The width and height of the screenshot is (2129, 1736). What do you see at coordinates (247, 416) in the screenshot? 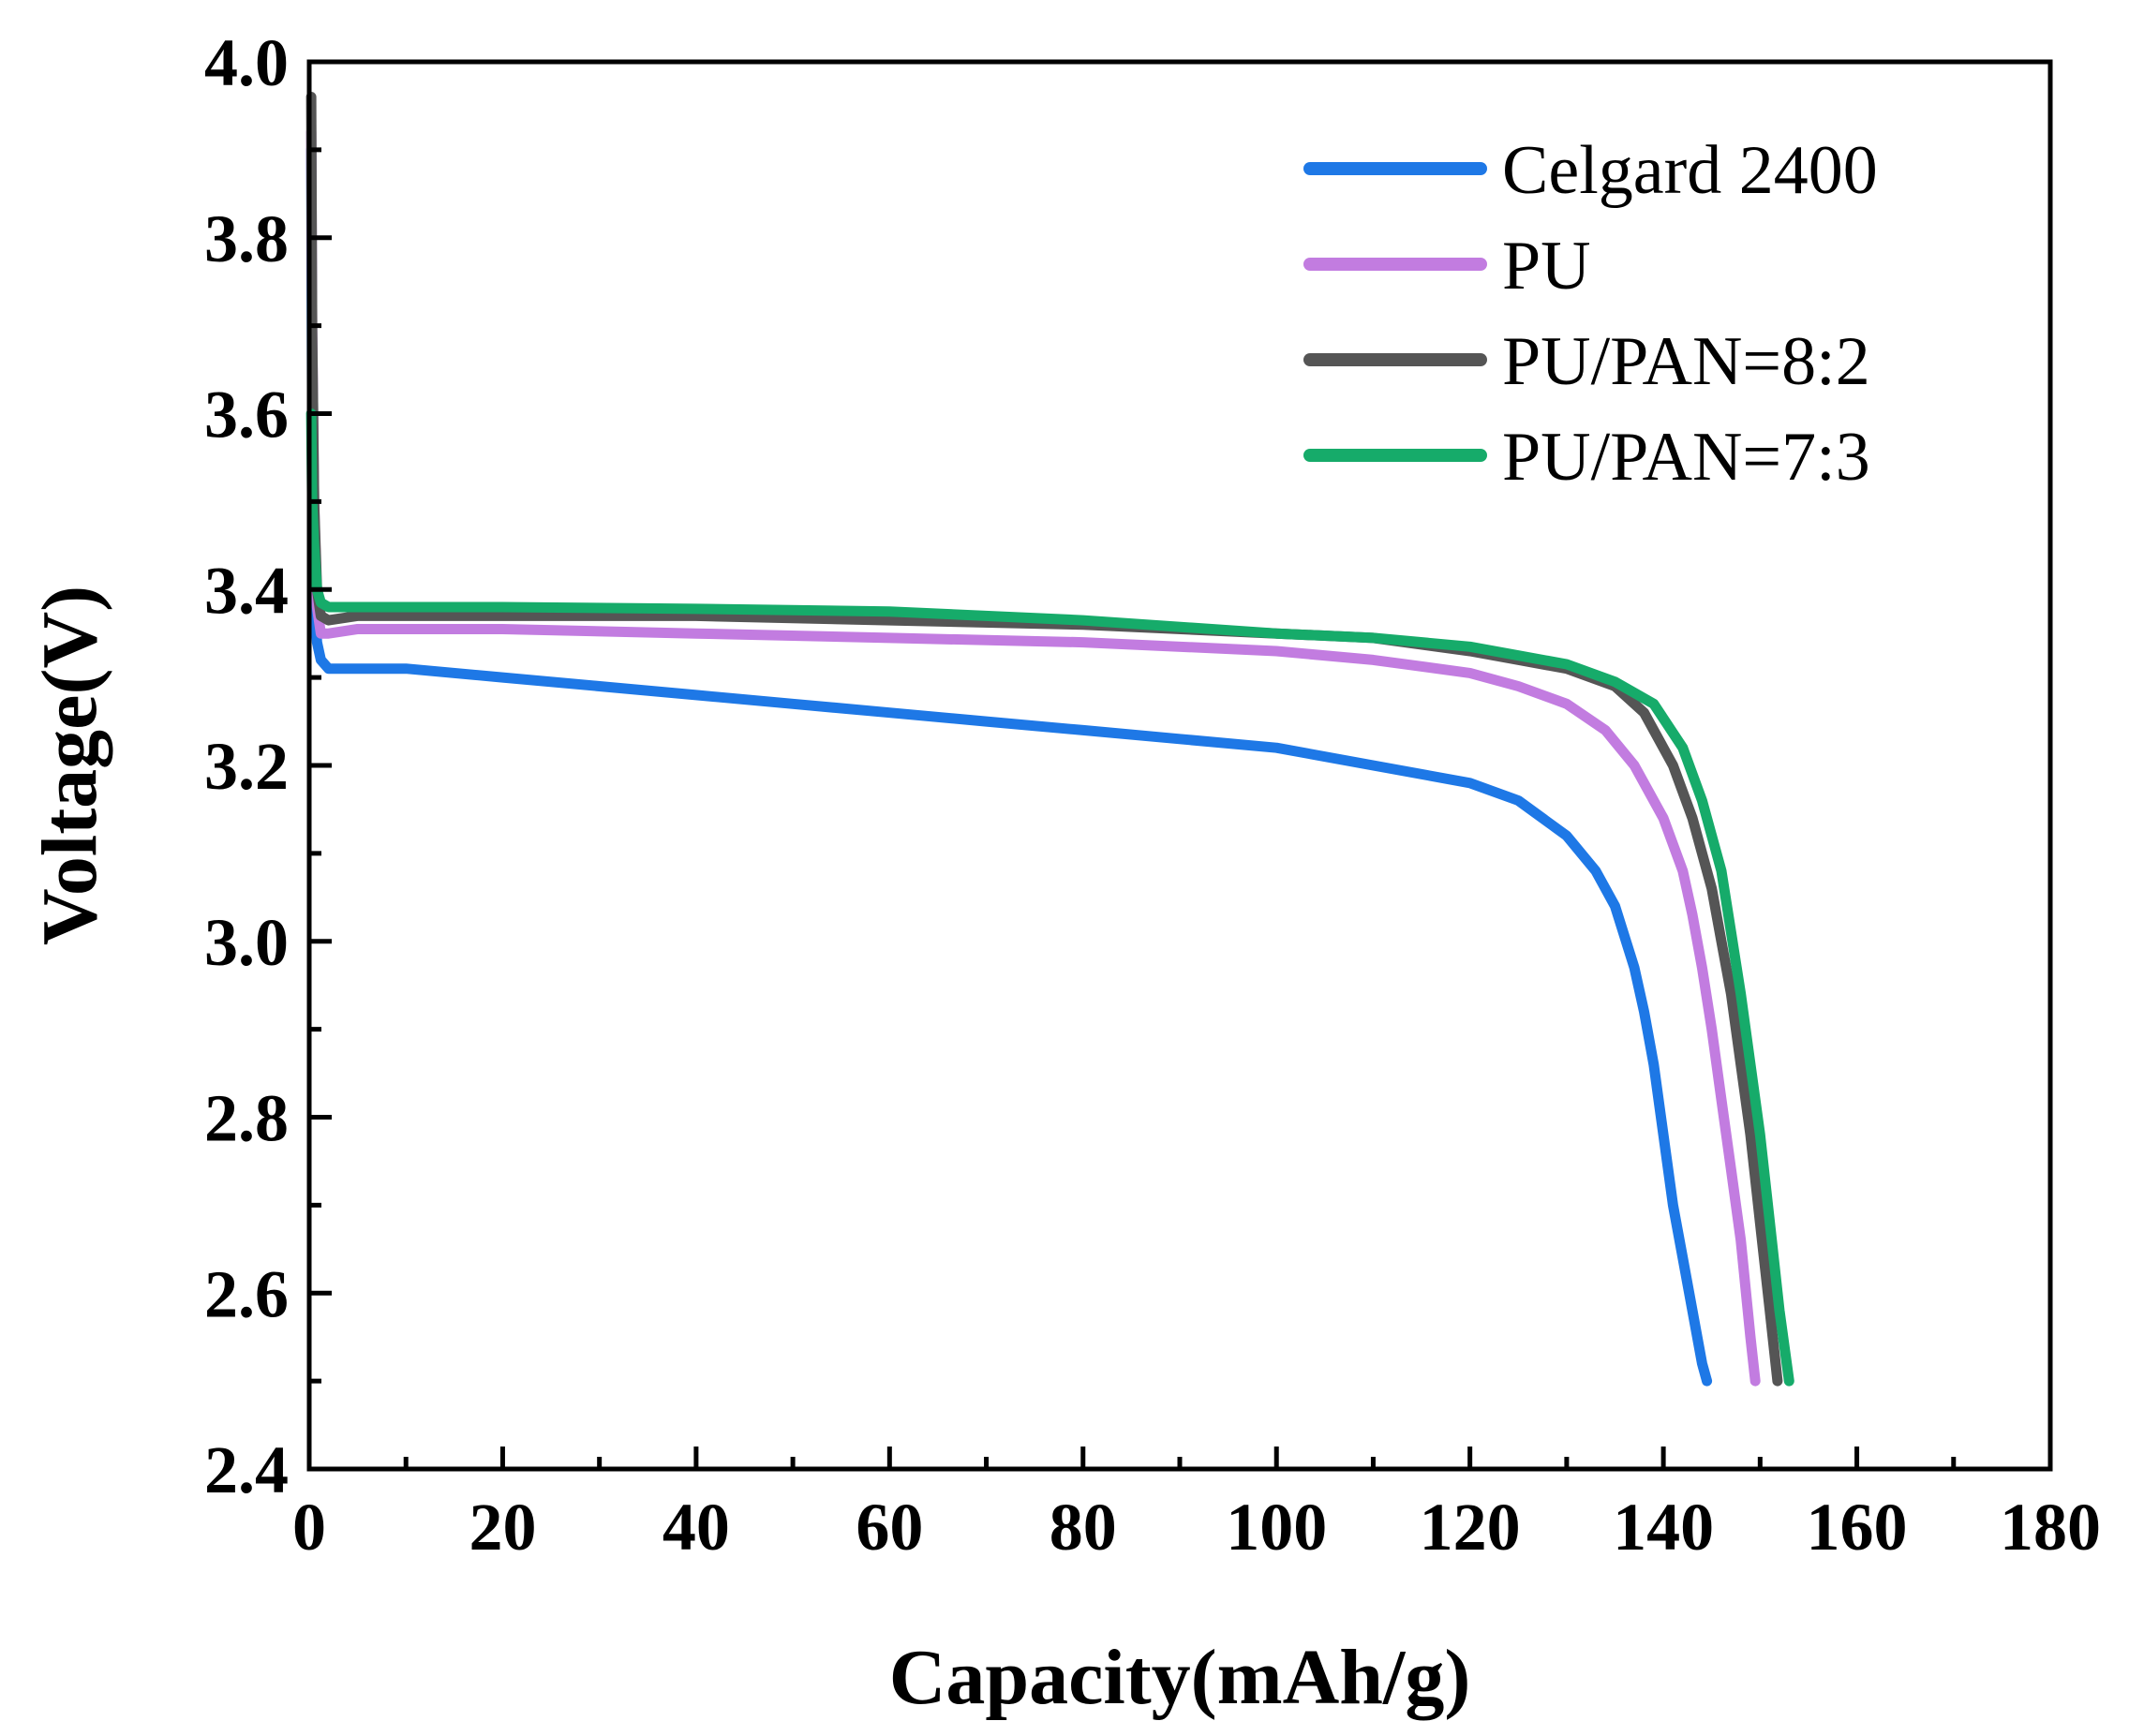
I see `y-tick-label-6: 3.6` at bounding box center [247, 416].